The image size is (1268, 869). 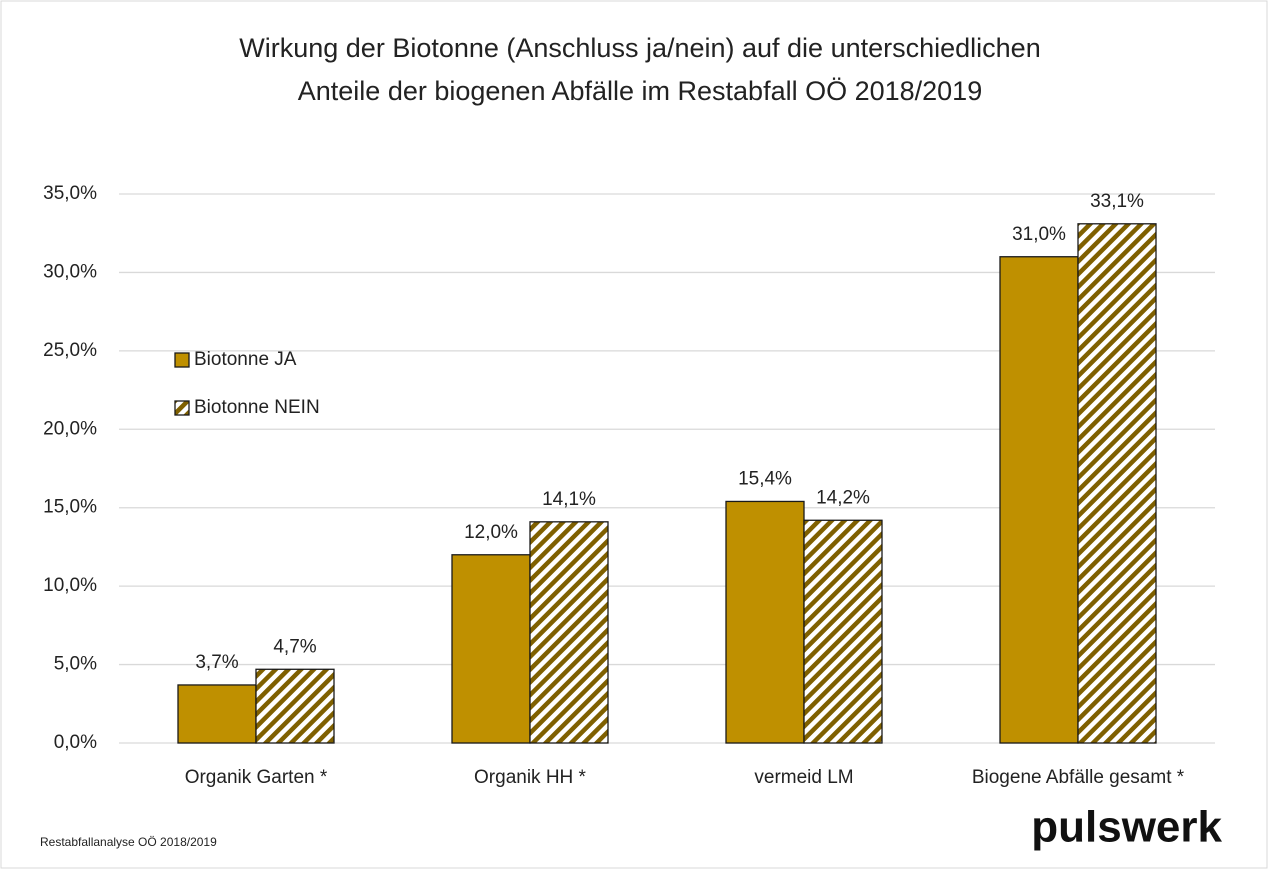 What do you see at coordinates (257, 407) in the screenshot?
I see `legend-label: Biotonne NEIN` at bounding box center [257, 407].